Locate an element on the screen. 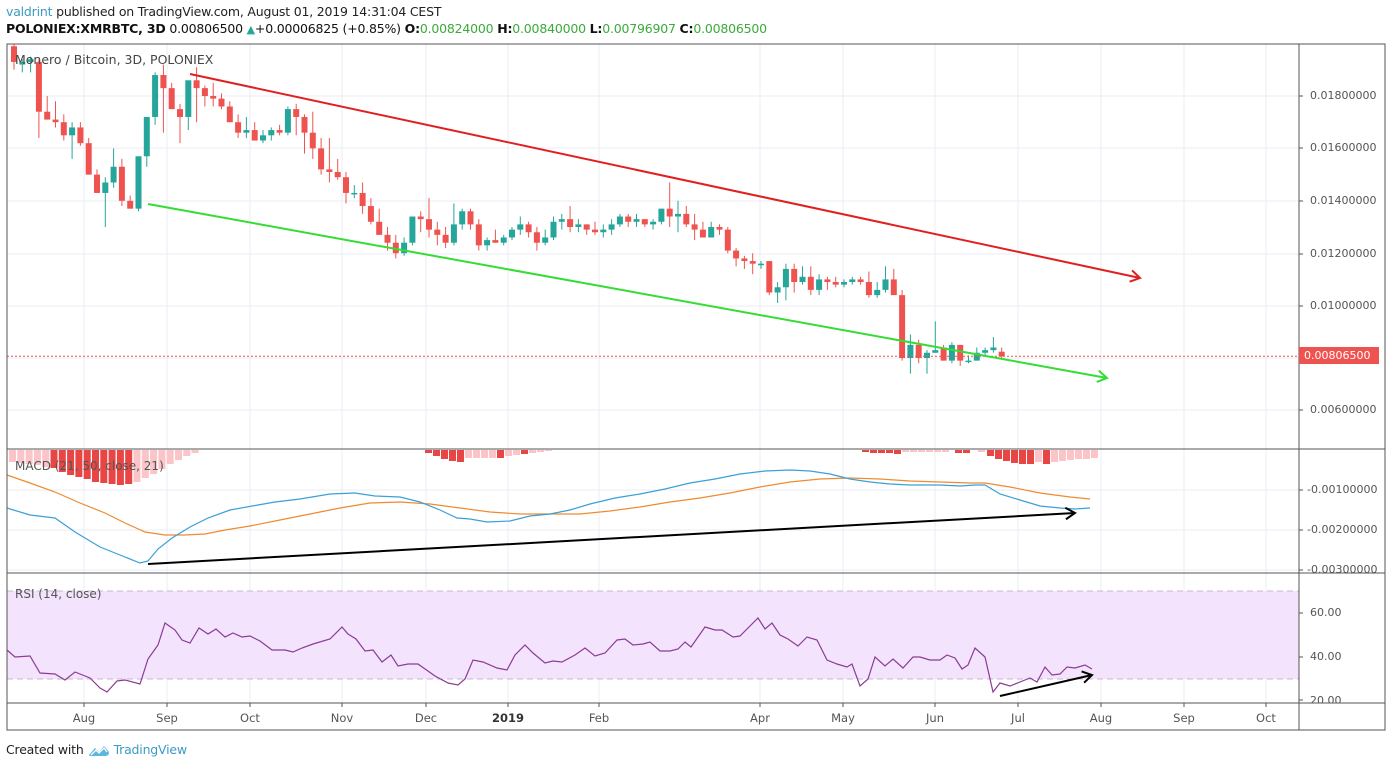 The height and width of the screenshot is (768, 1391). tradingview-logo-icon is located at coordinates (98, 750).